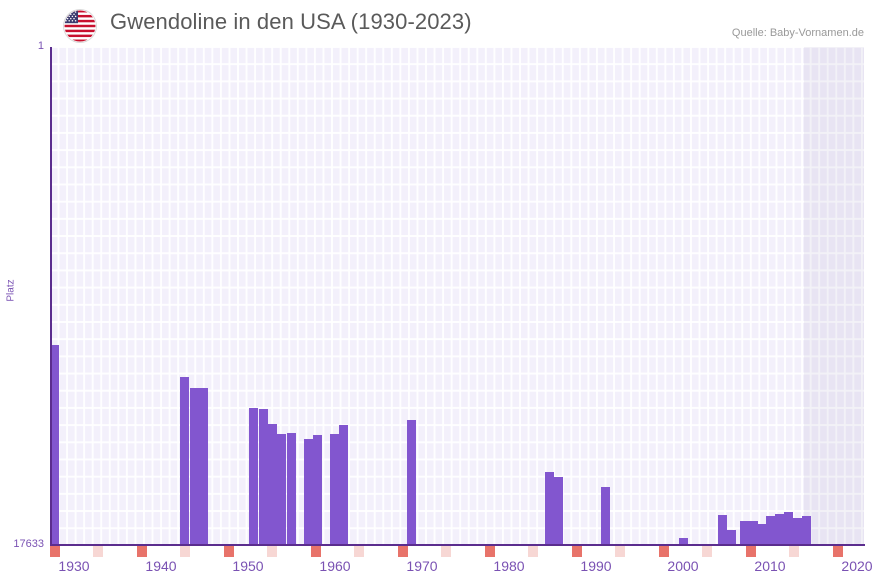 The height and width of the screenshot is (587, 873). What do you see at coordinates (281, 489) in the screenshot?
I see `bar-1956` at bounding box center [281, 489].